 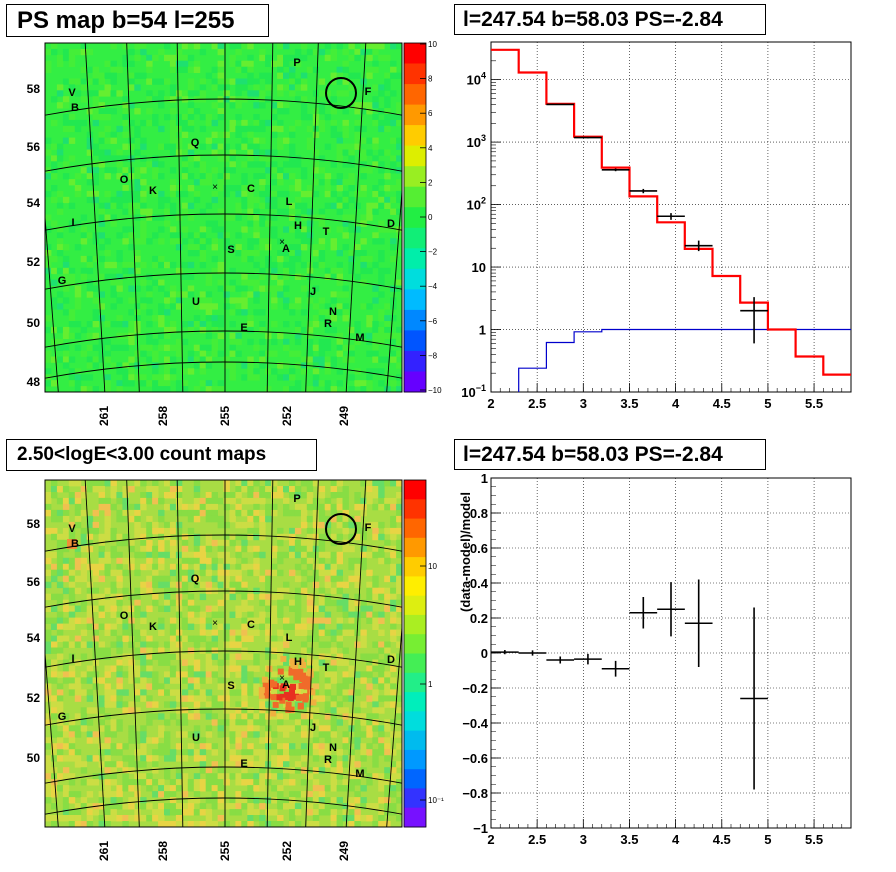 I want to click on map-label-r: R, so click(x=328, y=324).